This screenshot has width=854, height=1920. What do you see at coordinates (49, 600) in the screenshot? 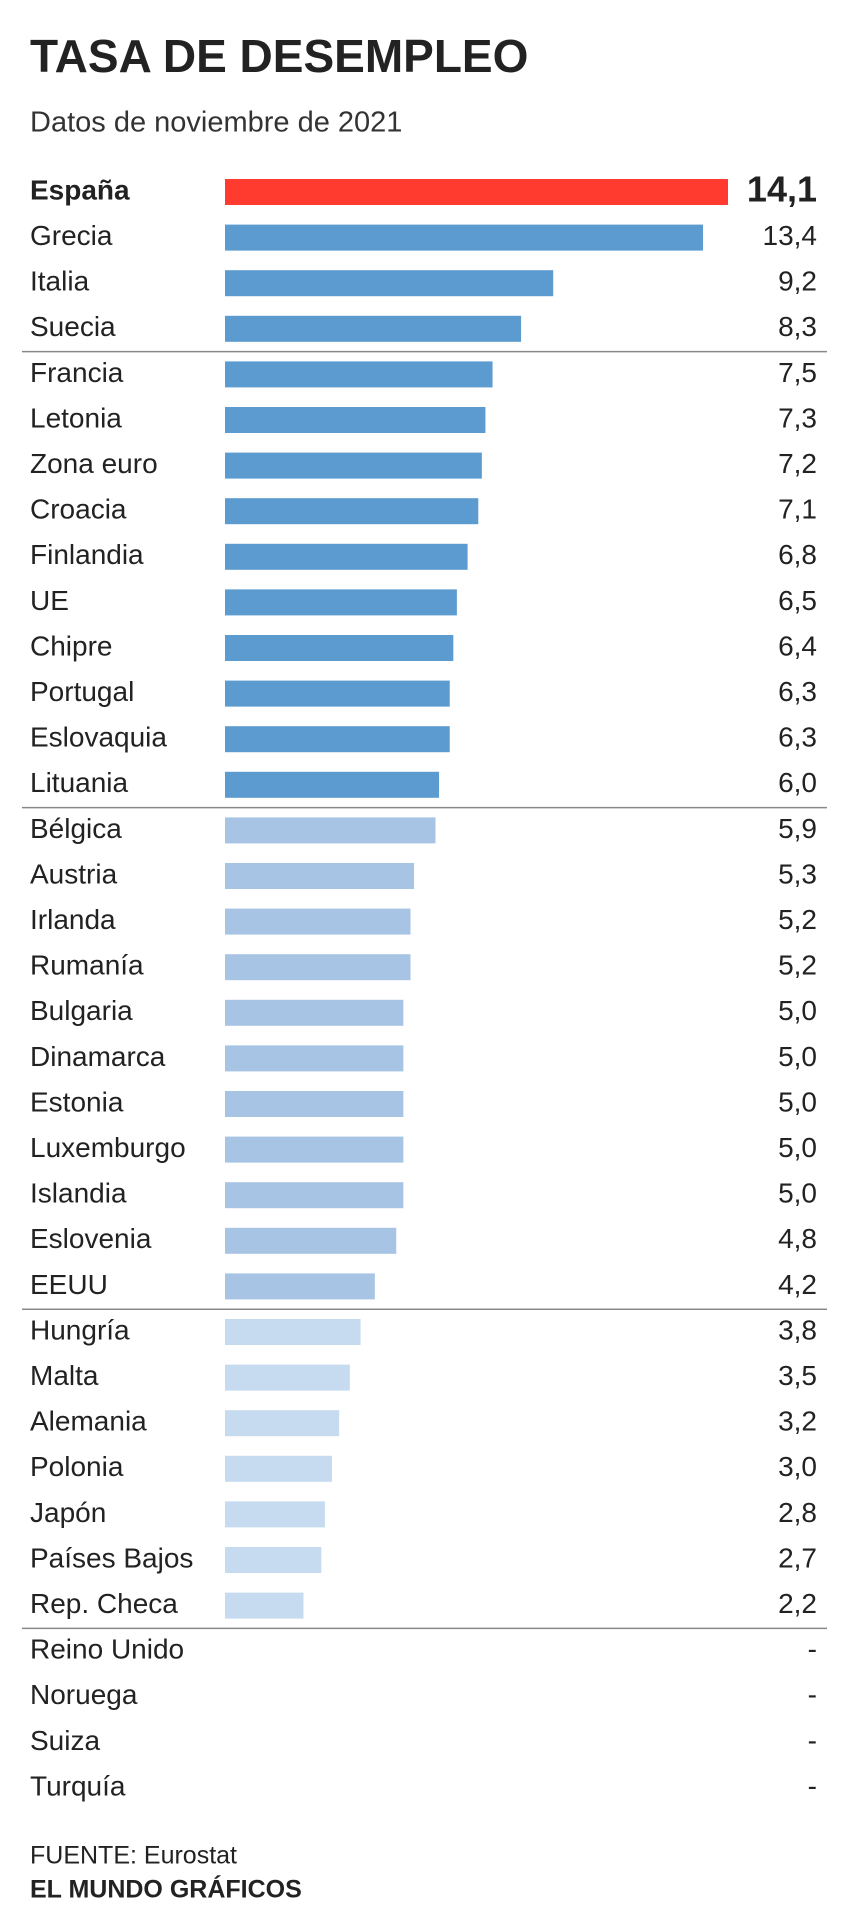
I see `category-label: UE` at bounding box center [49, 600].